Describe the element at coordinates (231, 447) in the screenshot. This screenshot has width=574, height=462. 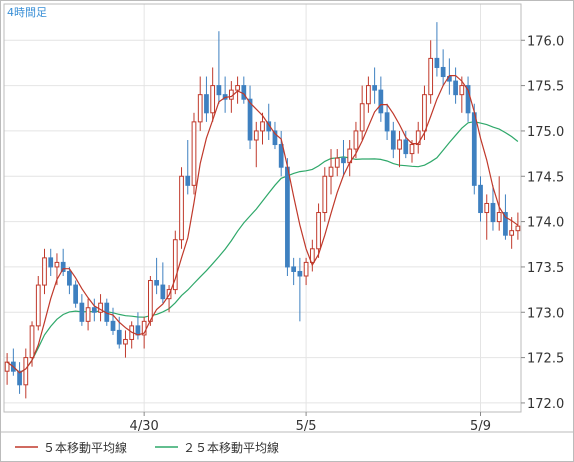
I see `legend-label-ma25: ２５本移動平均線` at that location.